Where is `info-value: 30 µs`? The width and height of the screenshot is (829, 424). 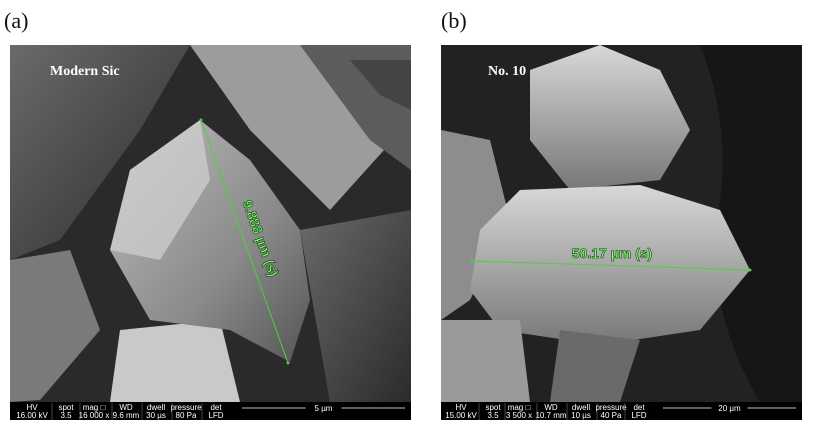
info-value: 30 µs is located at coordinates (156, 415).